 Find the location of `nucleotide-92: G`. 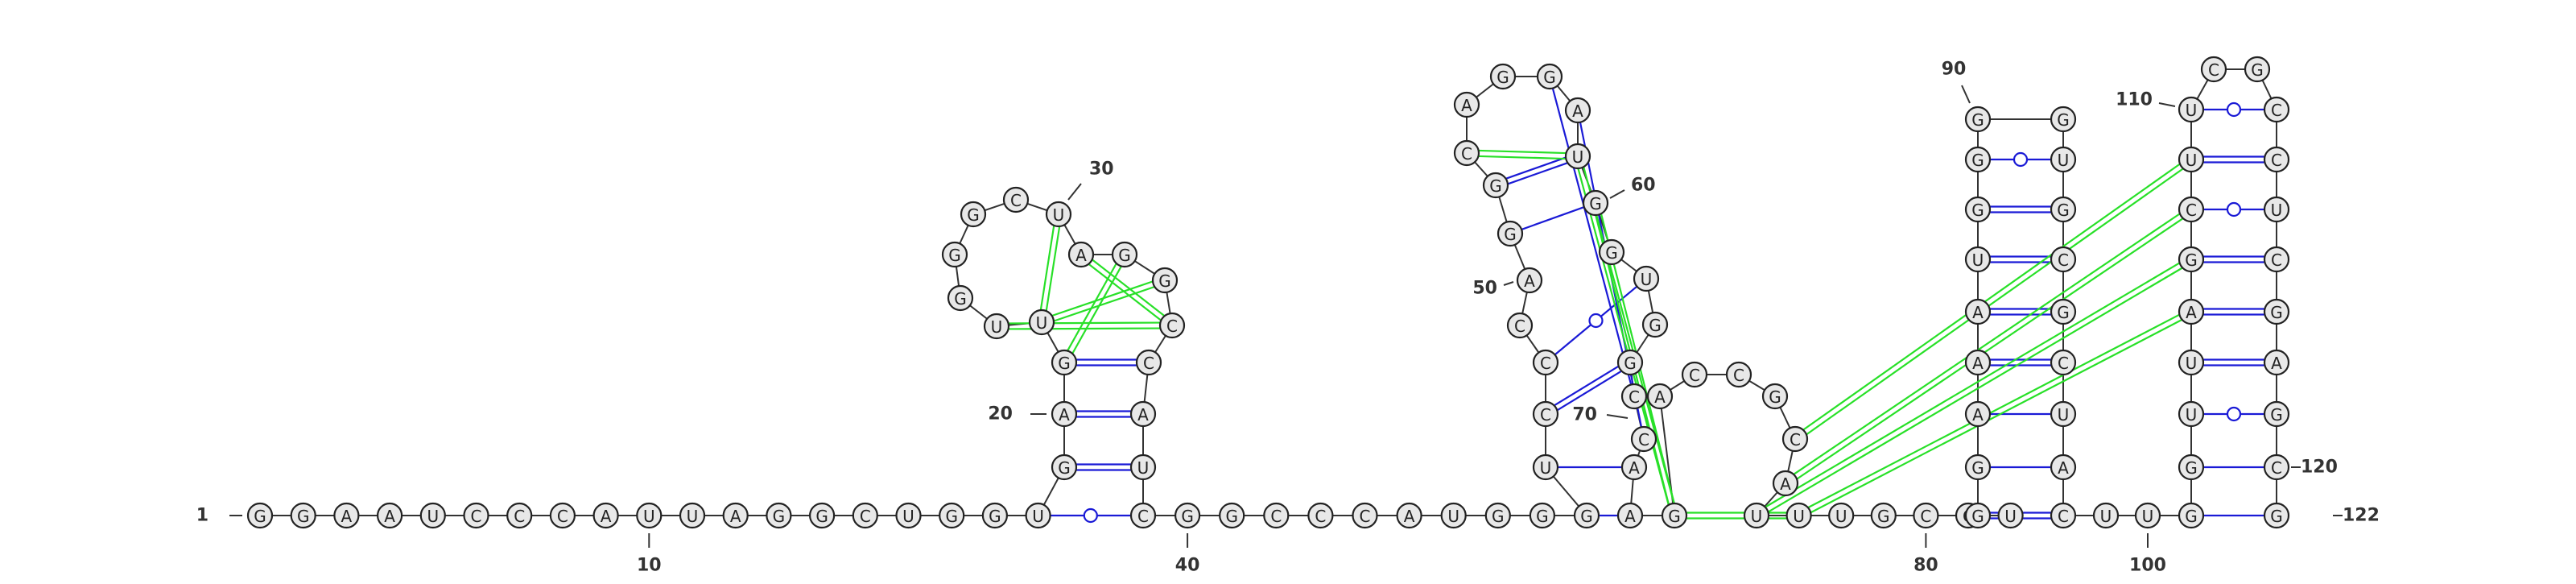

nucleotide-92: G is located at coordinates (1978, 119).